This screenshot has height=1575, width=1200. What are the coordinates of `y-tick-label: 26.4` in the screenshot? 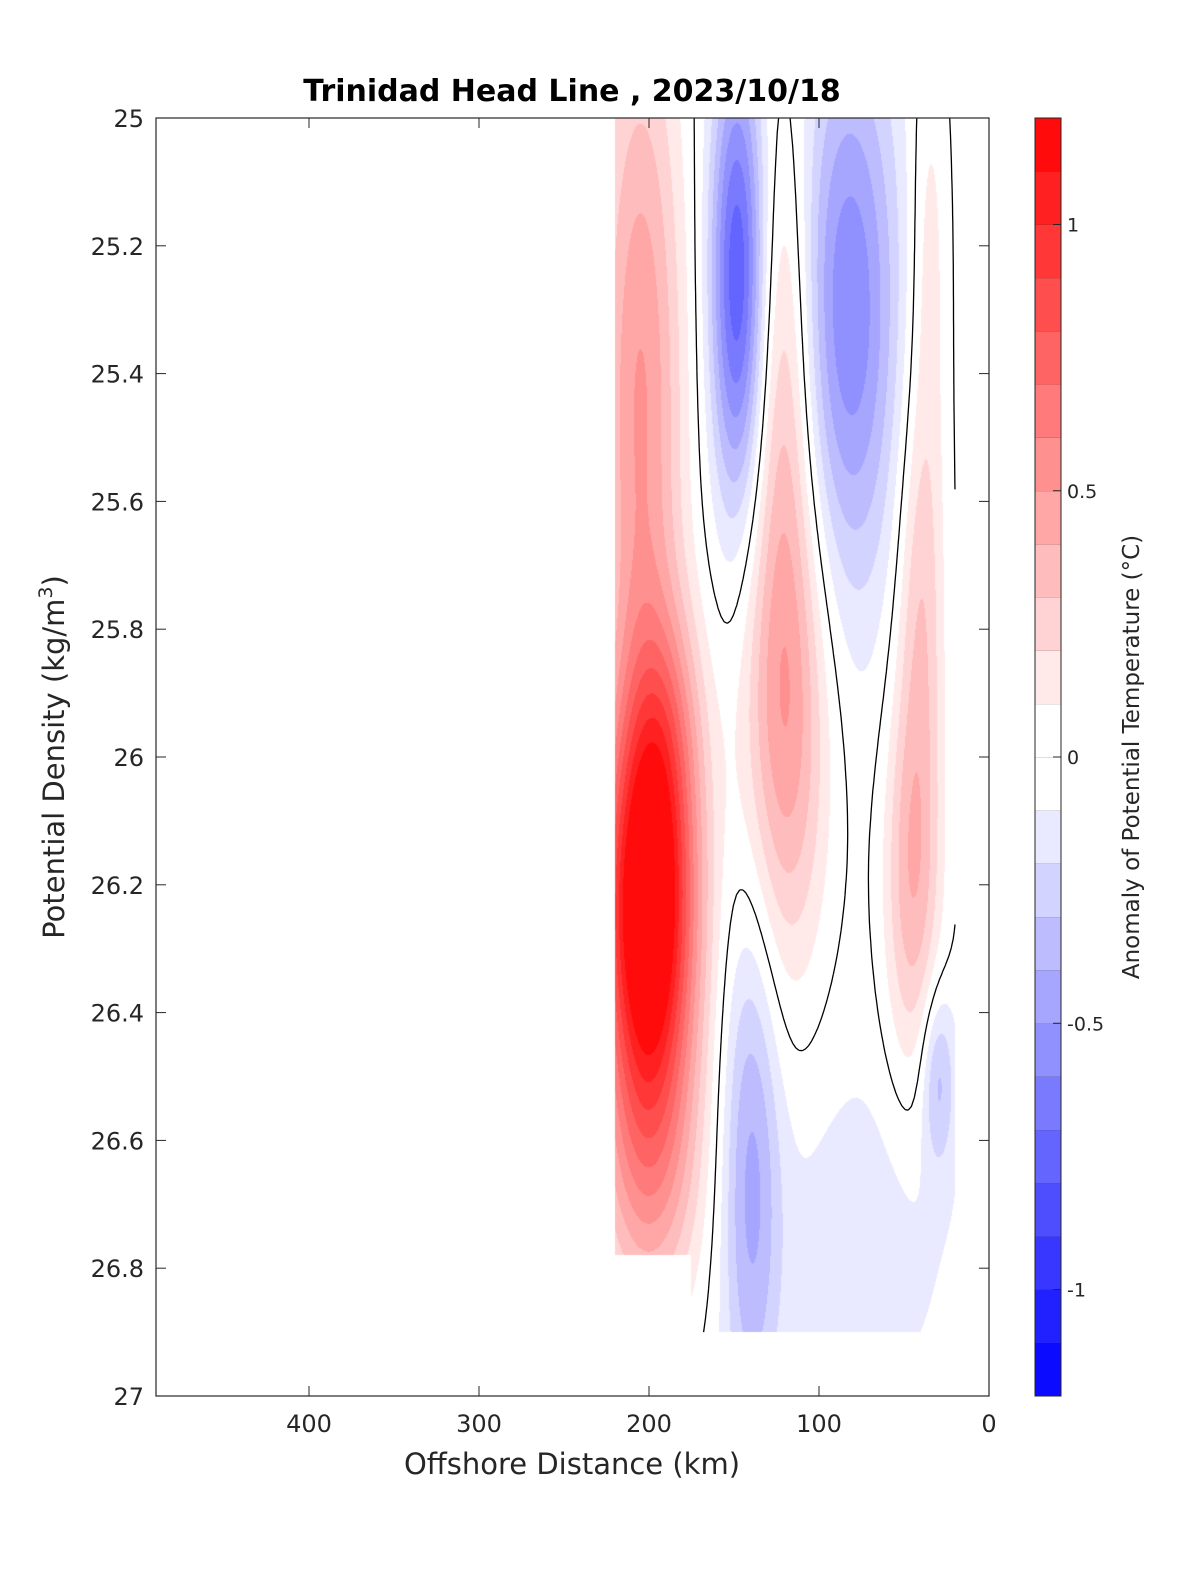 It's located at (117, 1014).